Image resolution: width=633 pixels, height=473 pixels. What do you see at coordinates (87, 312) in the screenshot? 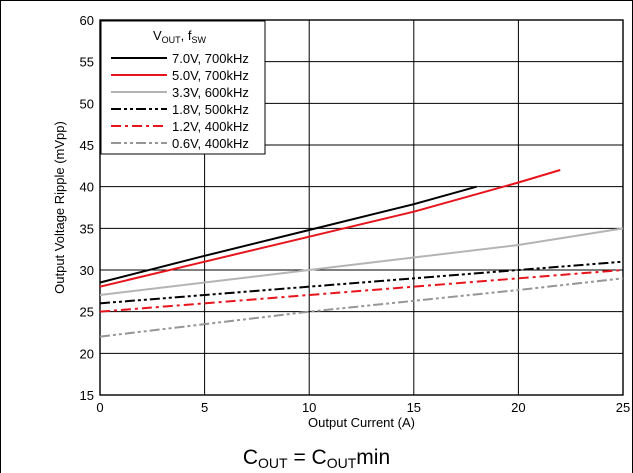
I see `y-tick-label: 25` at bounding box center [87, 312].